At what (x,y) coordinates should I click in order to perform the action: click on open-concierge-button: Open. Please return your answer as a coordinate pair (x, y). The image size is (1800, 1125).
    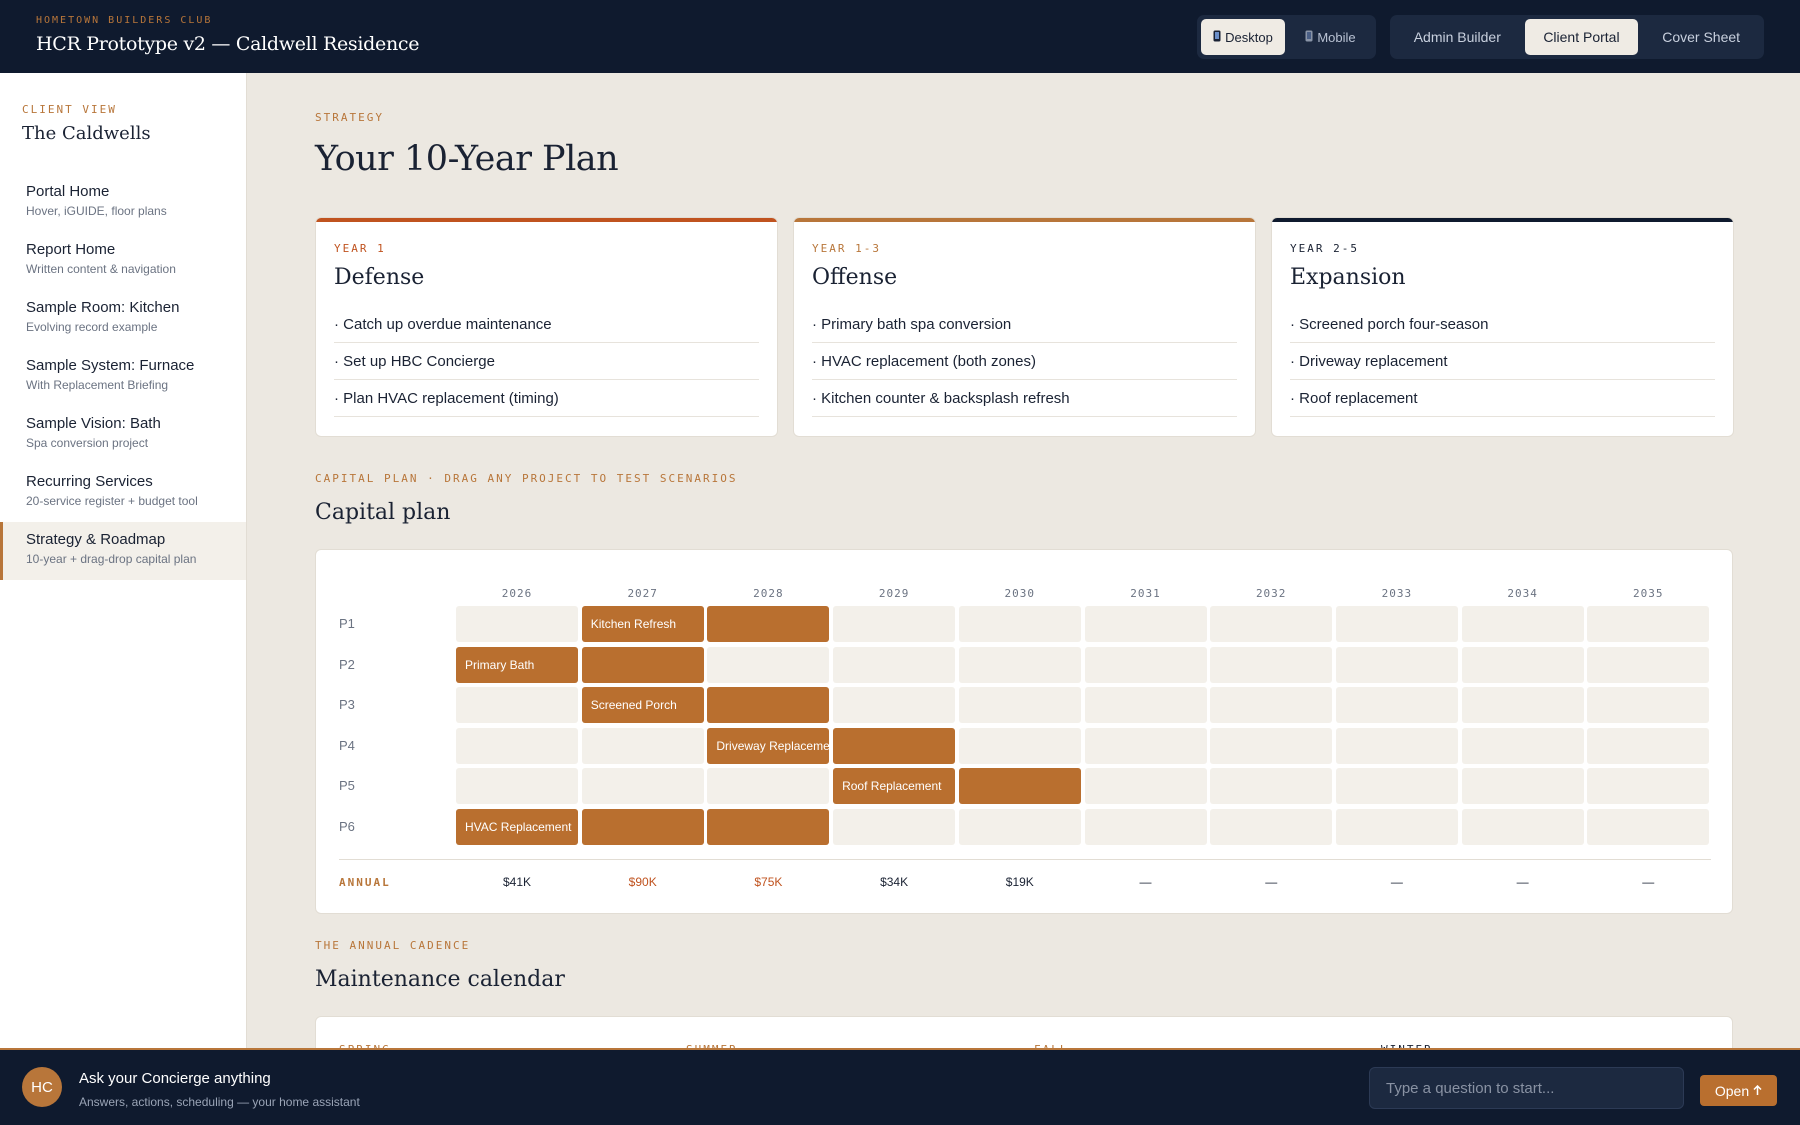
    Looking at the image, I should click on (1738, 1090).